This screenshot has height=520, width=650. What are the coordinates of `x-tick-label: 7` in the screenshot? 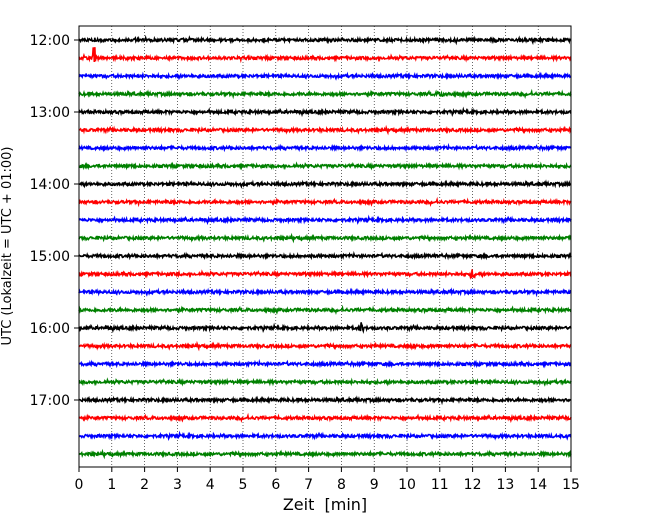 It's located at (308, 485).